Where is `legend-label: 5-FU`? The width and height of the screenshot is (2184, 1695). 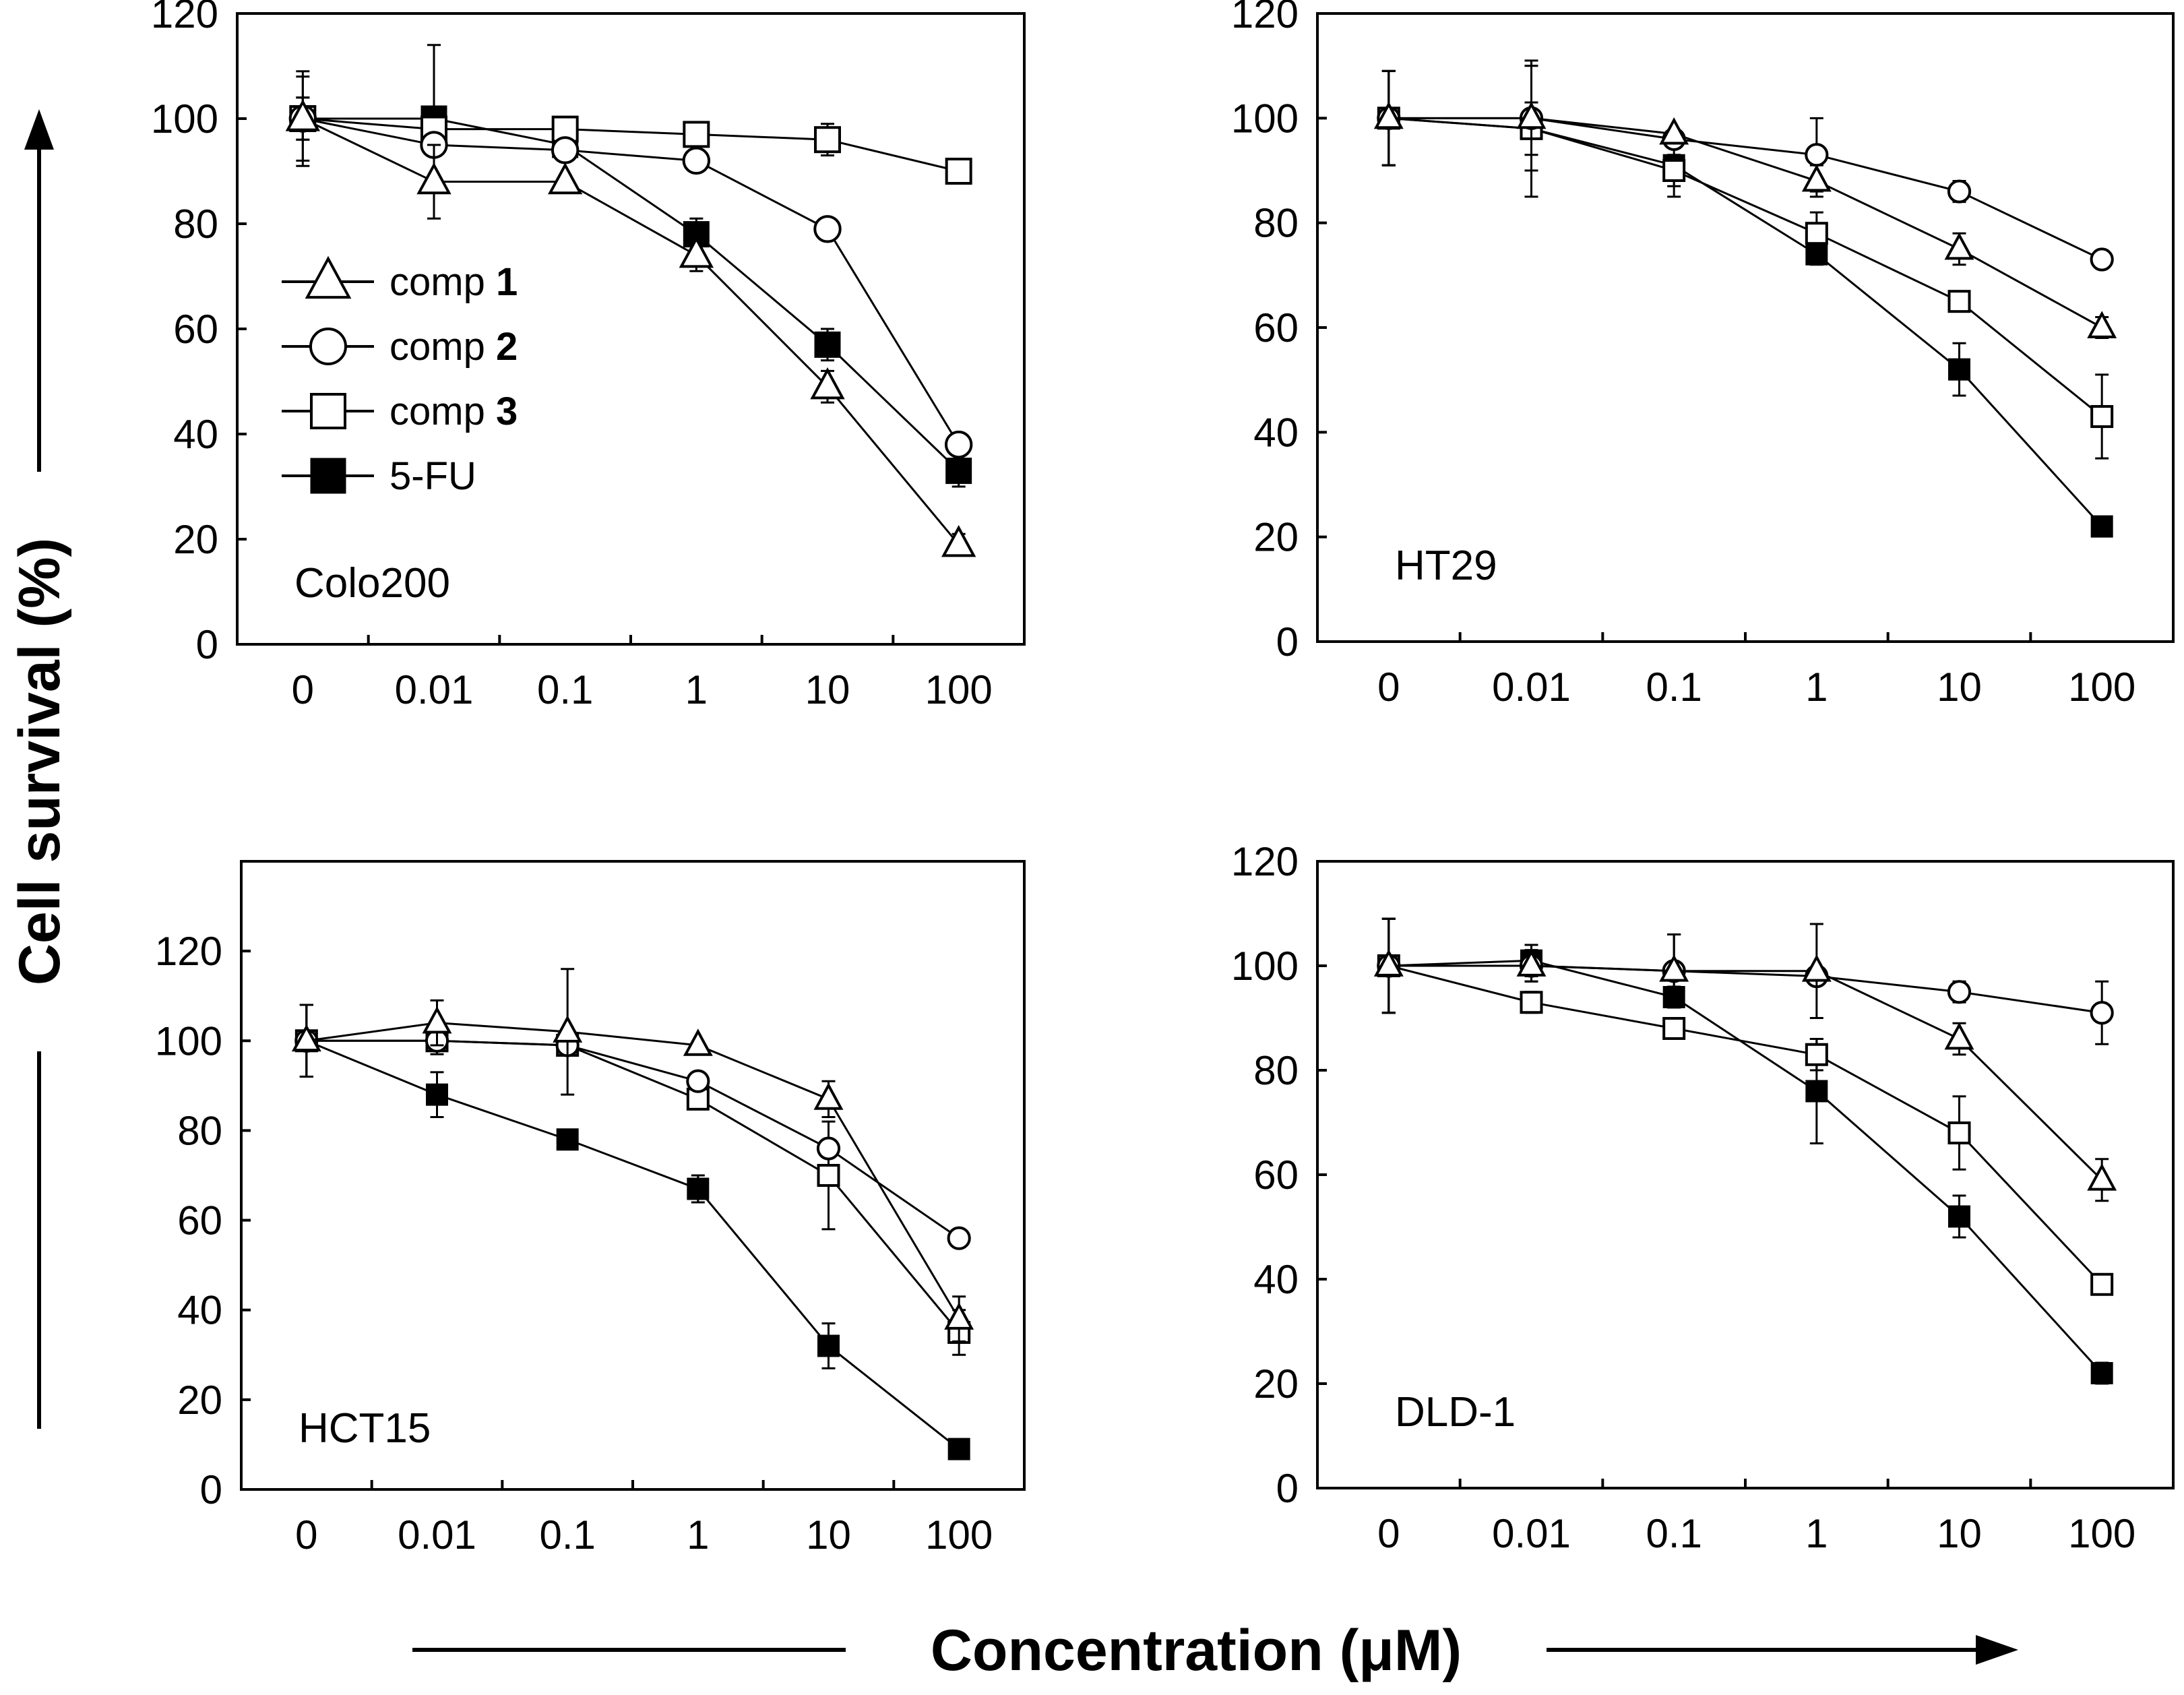
legend-label: 5-FU is located at coordinates (432, 476).